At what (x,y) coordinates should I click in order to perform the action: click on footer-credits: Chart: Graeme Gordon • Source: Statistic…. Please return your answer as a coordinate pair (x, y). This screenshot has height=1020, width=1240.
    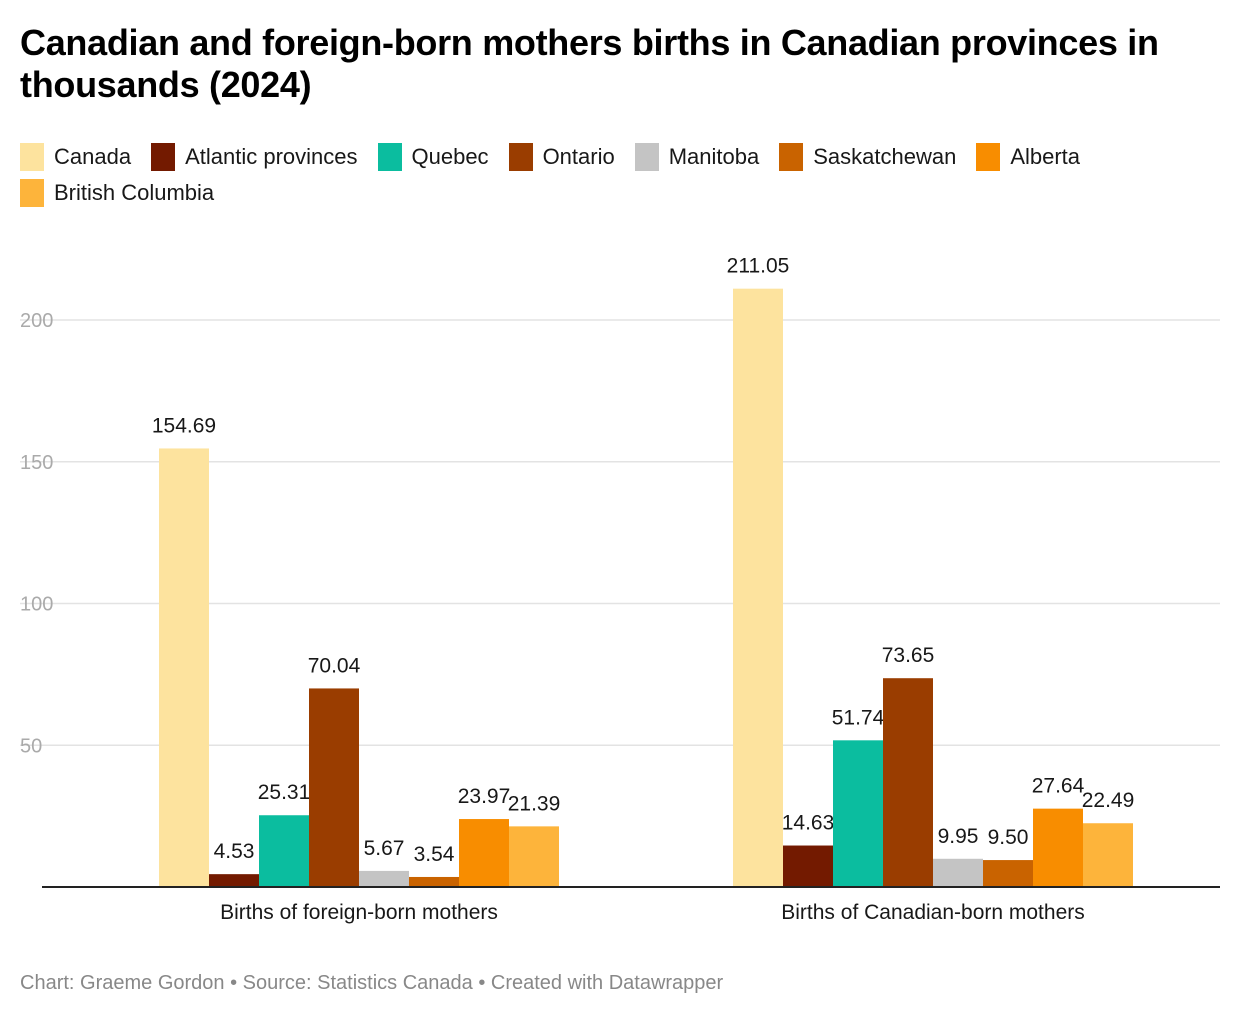
    Looking at the image, I should click on (372, 983).